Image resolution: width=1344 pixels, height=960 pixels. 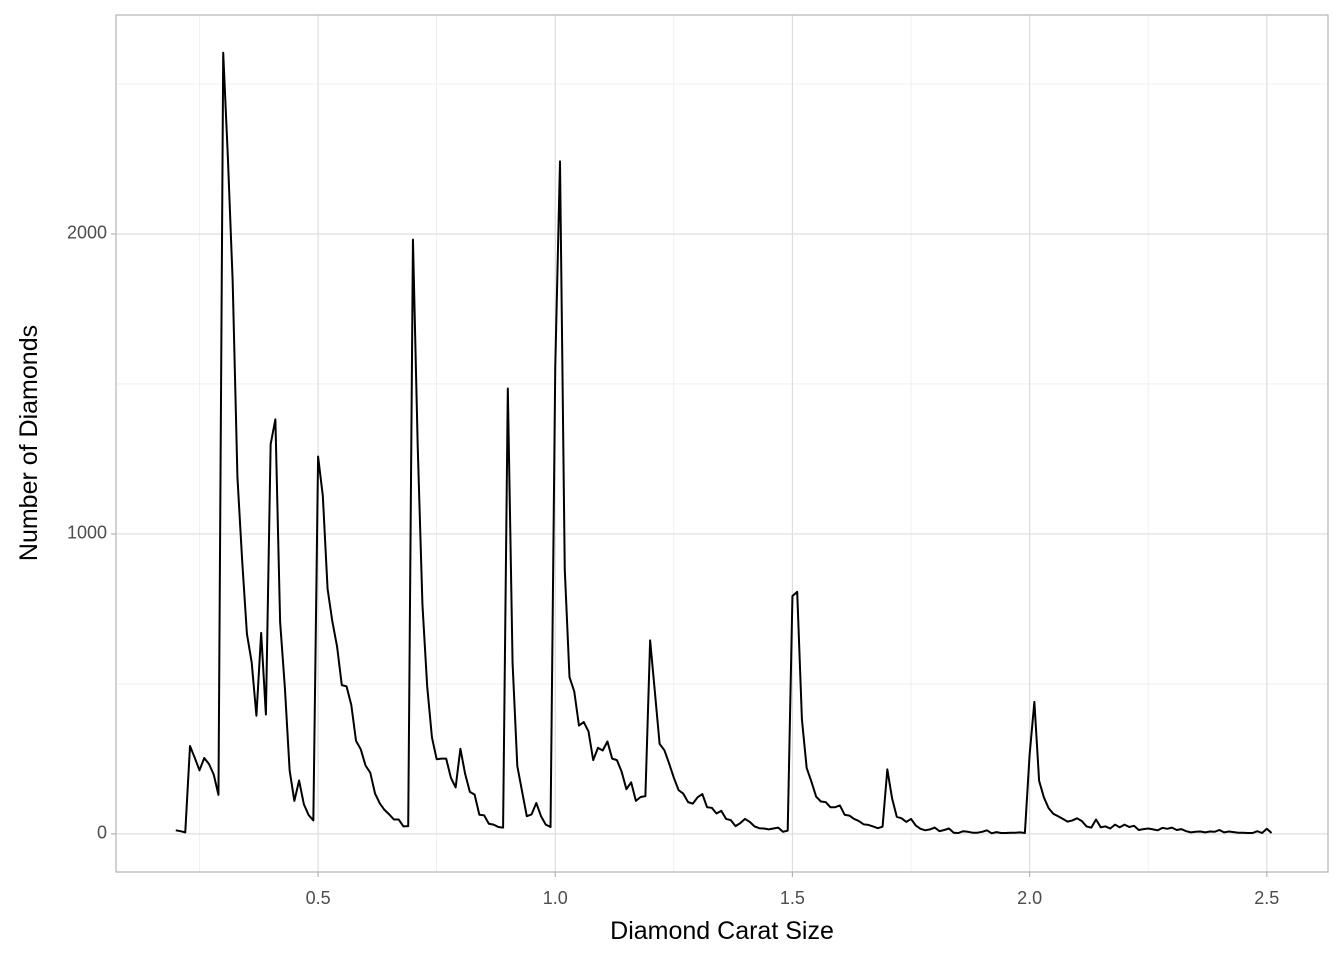 What do you see at coordinates (87, 533) in the screenshot?
I see `y-tick-label: 1000` at bounding box center [87, 533].